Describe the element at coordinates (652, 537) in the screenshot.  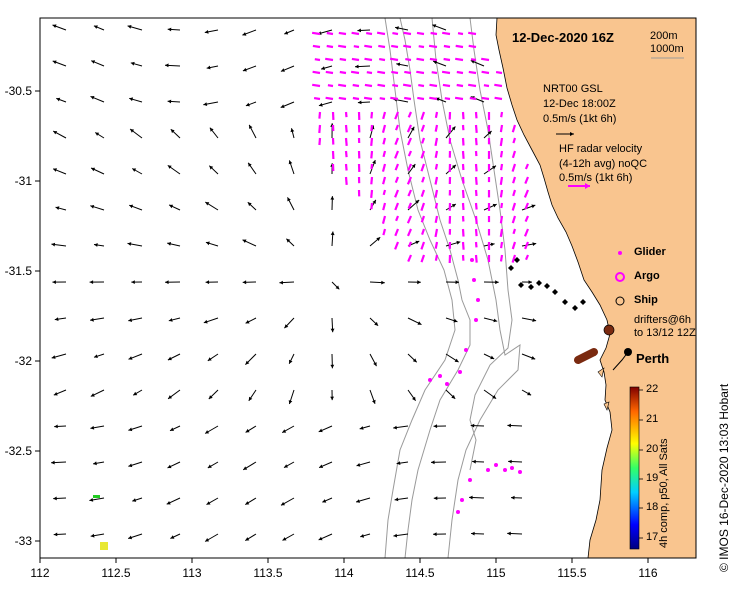
I see `colorbar-tick-label: 17` at that location.